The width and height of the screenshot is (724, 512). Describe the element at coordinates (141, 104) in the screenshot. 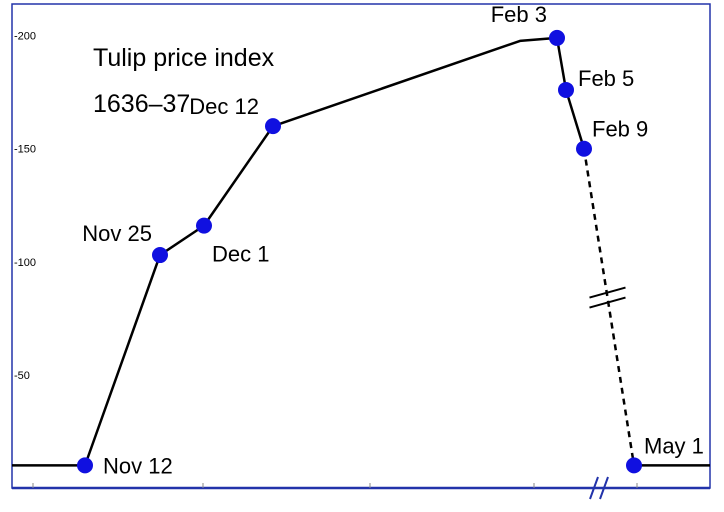

I see `chart-subtitle: 1636–37` at that location.